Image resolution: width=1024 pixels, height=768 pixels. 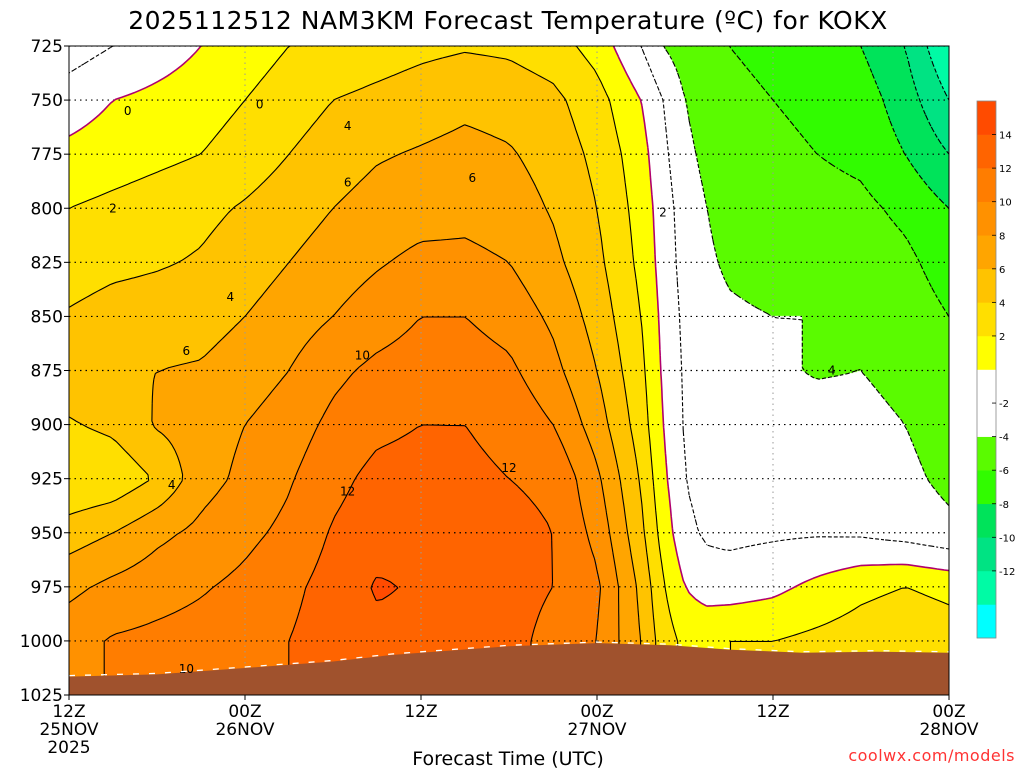 What do you see at coordinates (47, 534) in the screenshot?
I see `y-tick-label: 950` at bounding box center [47, 534].